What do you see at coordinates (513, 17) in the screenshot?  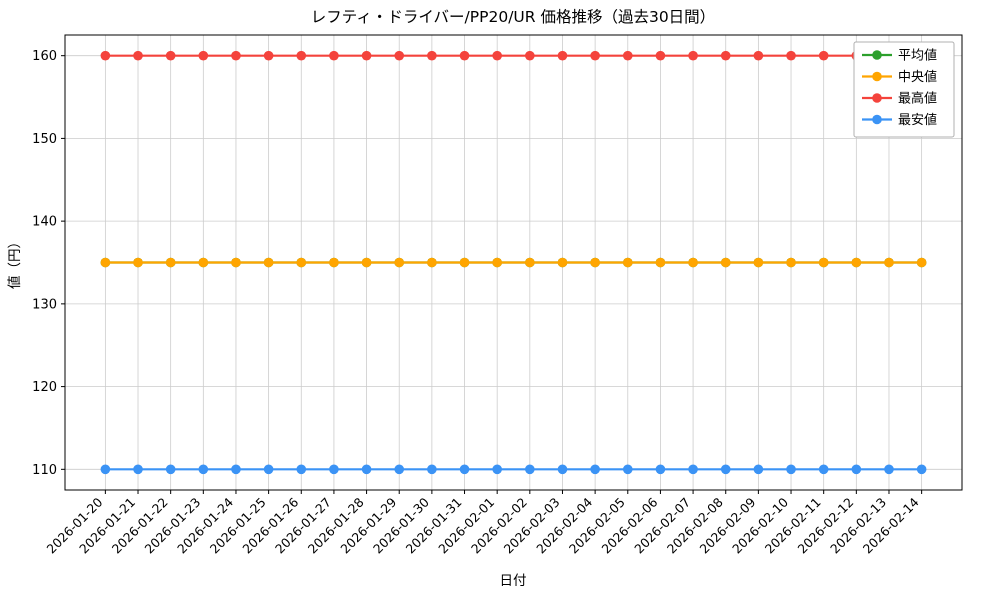 I see `chart-title: レフティ・ドライバー/PP20/UR 価格推移（過去30日間）` at bounding box center [513, 17].